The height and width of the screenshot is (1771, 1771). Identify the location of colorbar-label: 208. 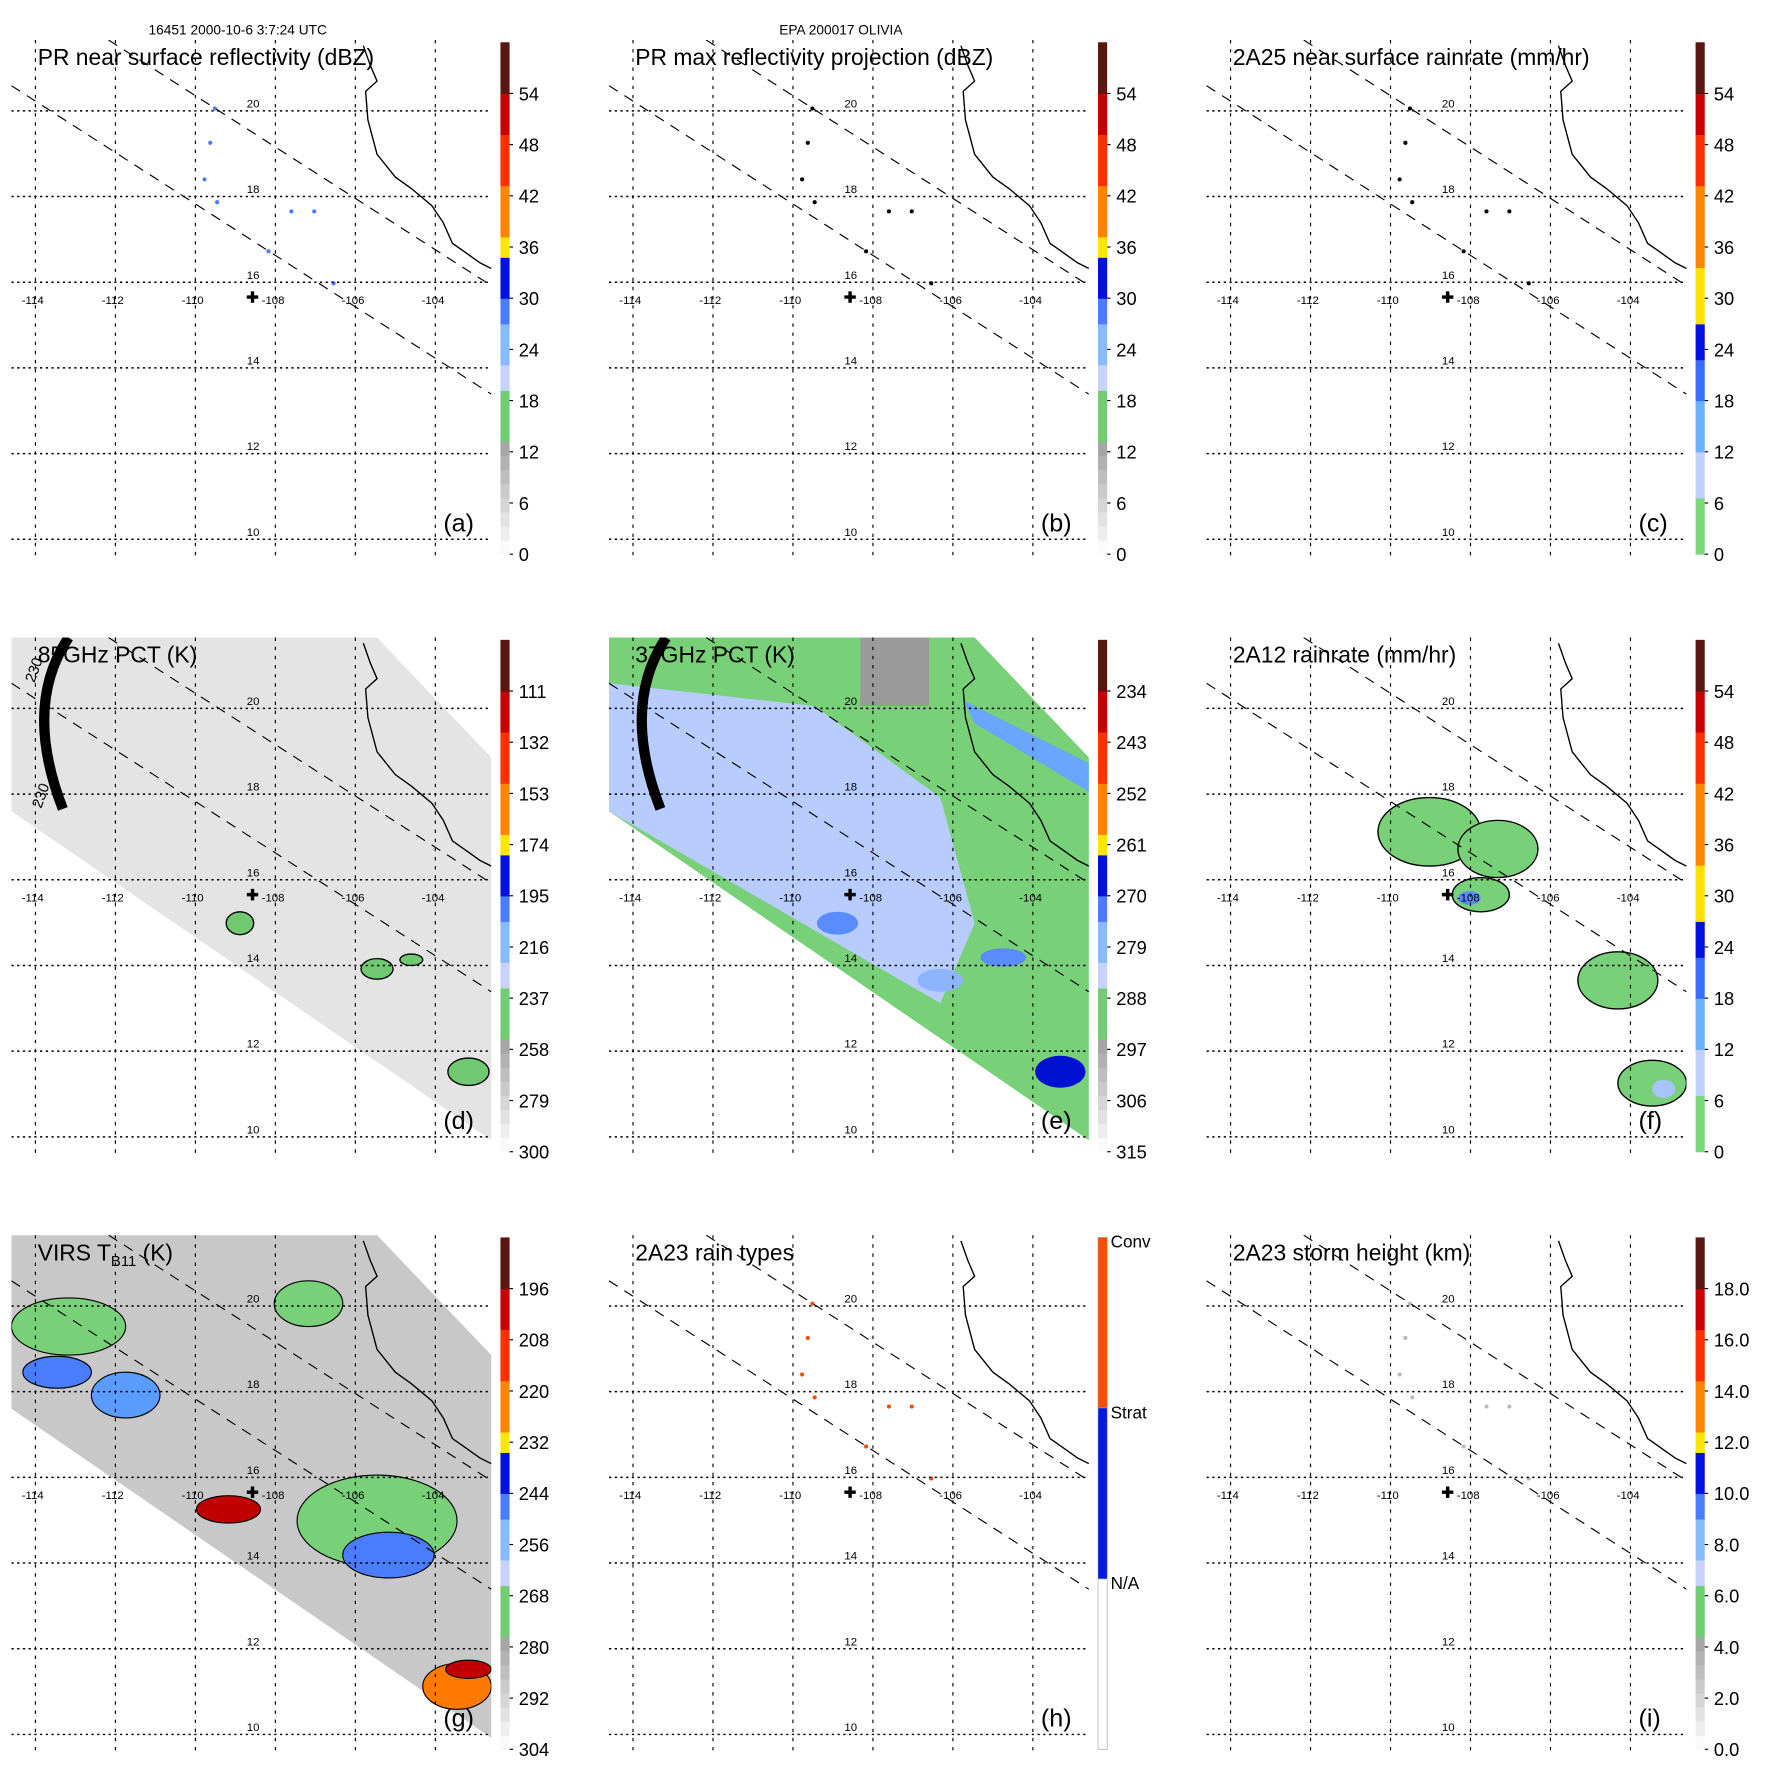
(534, 1340).